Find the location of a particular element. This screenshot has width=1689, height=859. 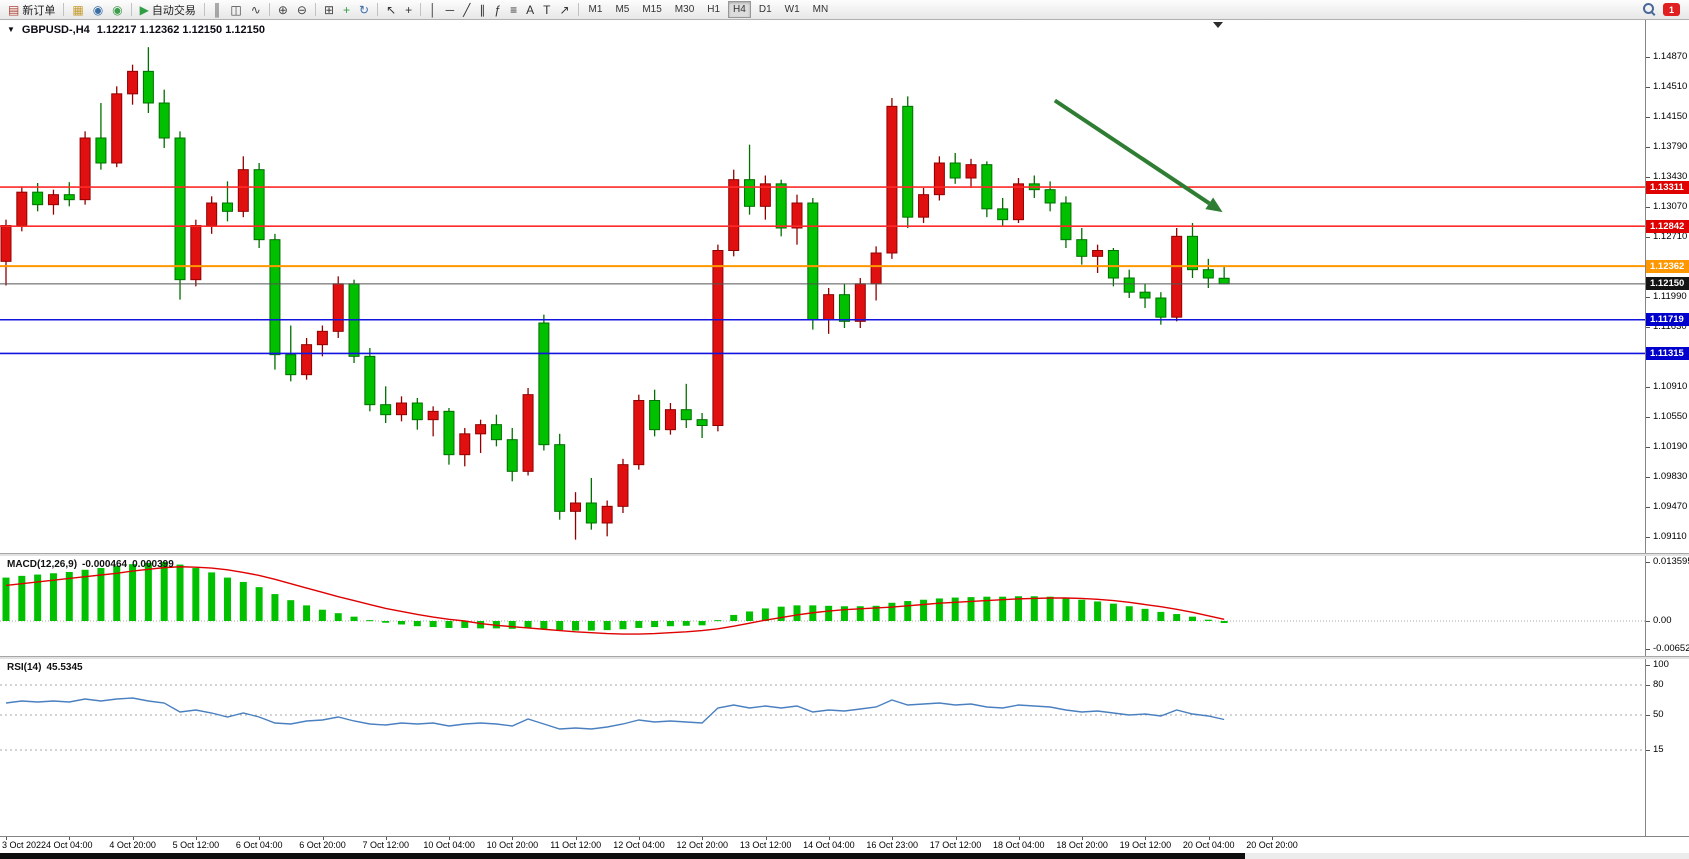

fibonacci-button: ƒ is located at coordinates (497, 9).